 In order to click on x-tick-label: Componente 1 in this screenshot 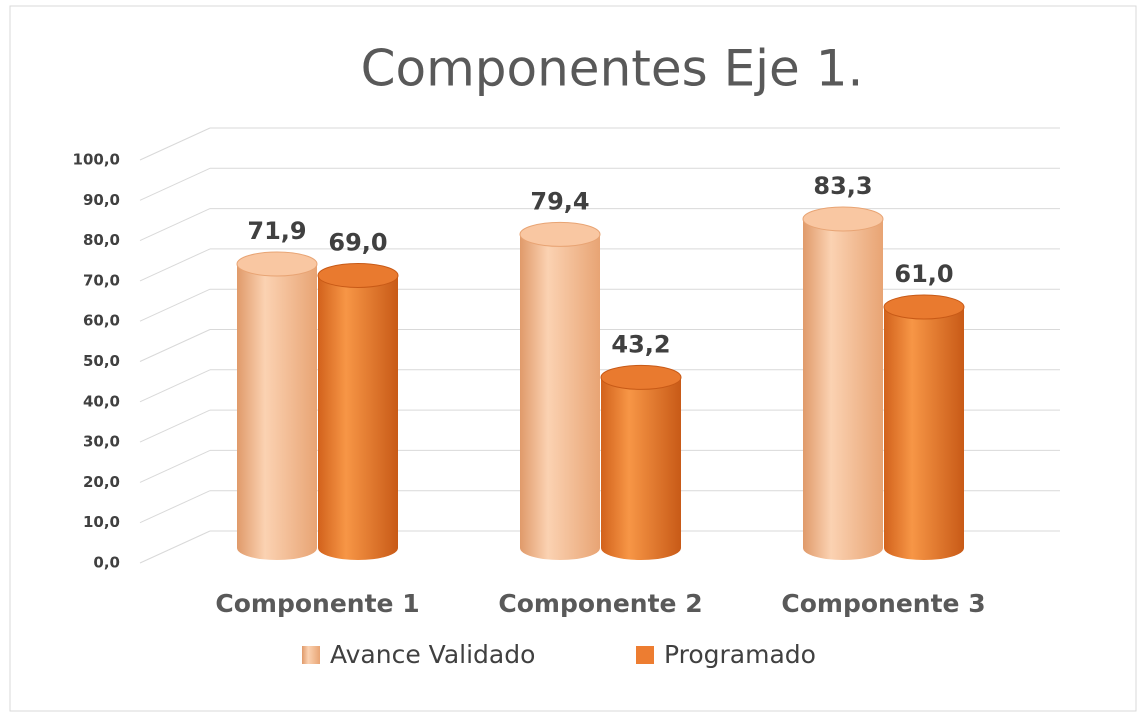, I will do `click(317, 603)`.